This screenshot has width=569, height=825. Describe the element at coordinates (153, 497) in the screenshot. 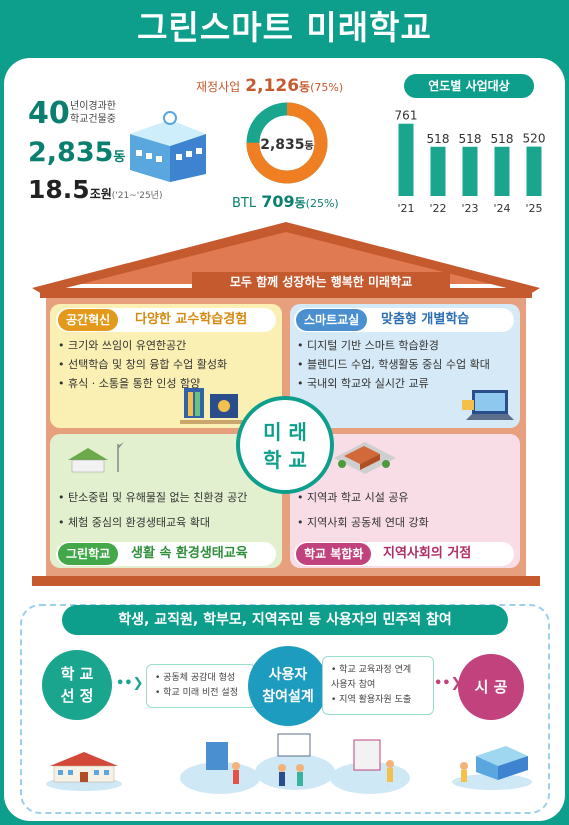

I see `list-item: • 탄소중립 및 유해물질 없는 친환경 공간` at that location.